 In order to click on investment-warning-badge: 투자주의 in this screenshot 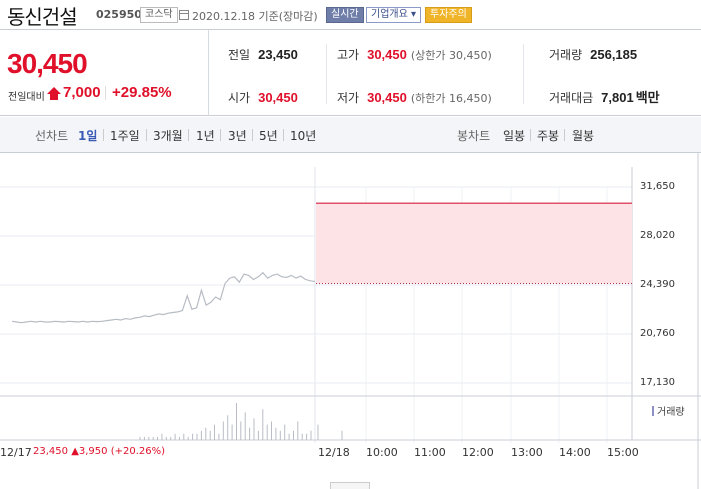, I will do `click(448, 15)`.